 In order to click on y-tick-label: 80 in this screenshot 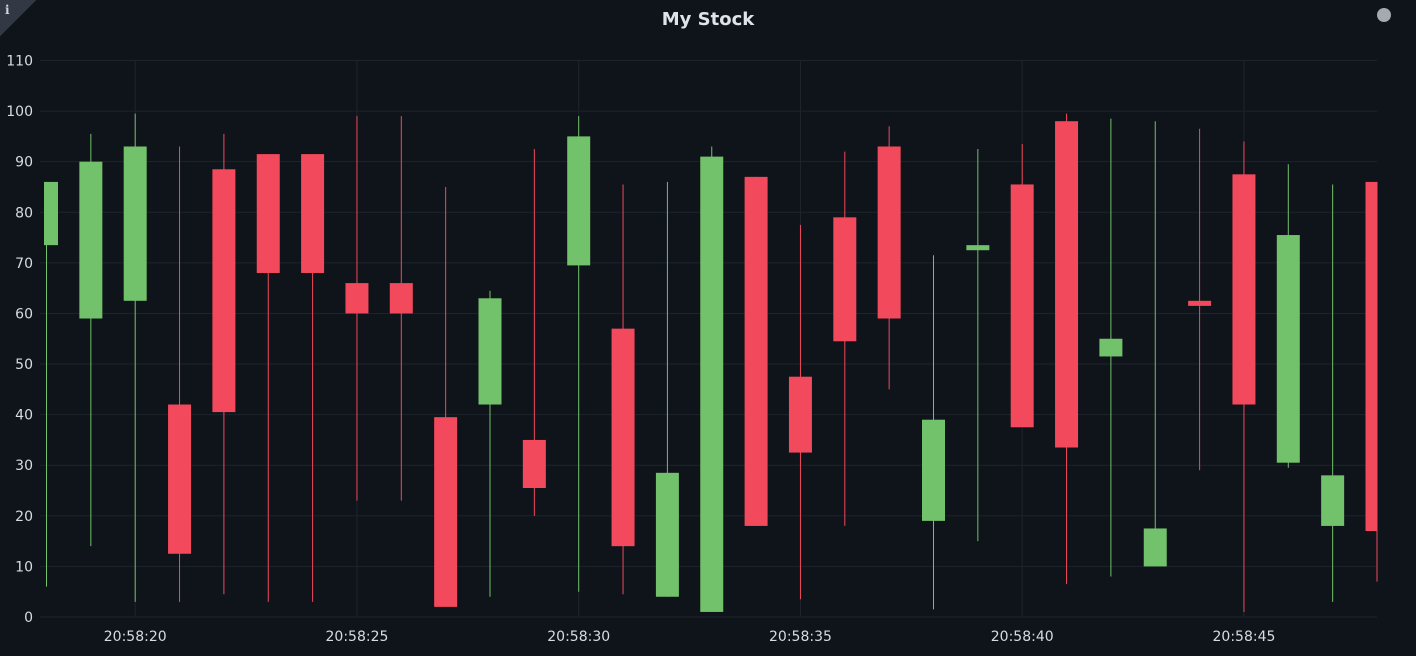, I will do `click(24, 213)`.